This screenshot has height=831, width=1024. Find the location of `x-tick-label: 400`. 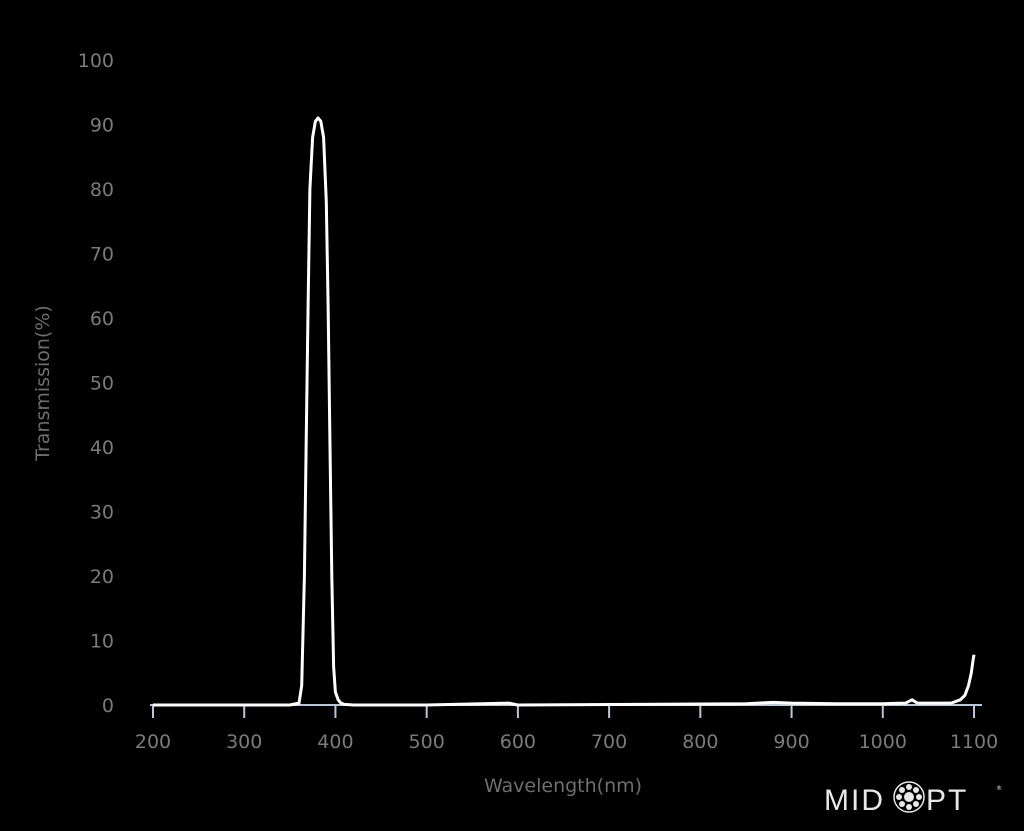

x-tick-label: 400 is located at coordinates (335, 742).